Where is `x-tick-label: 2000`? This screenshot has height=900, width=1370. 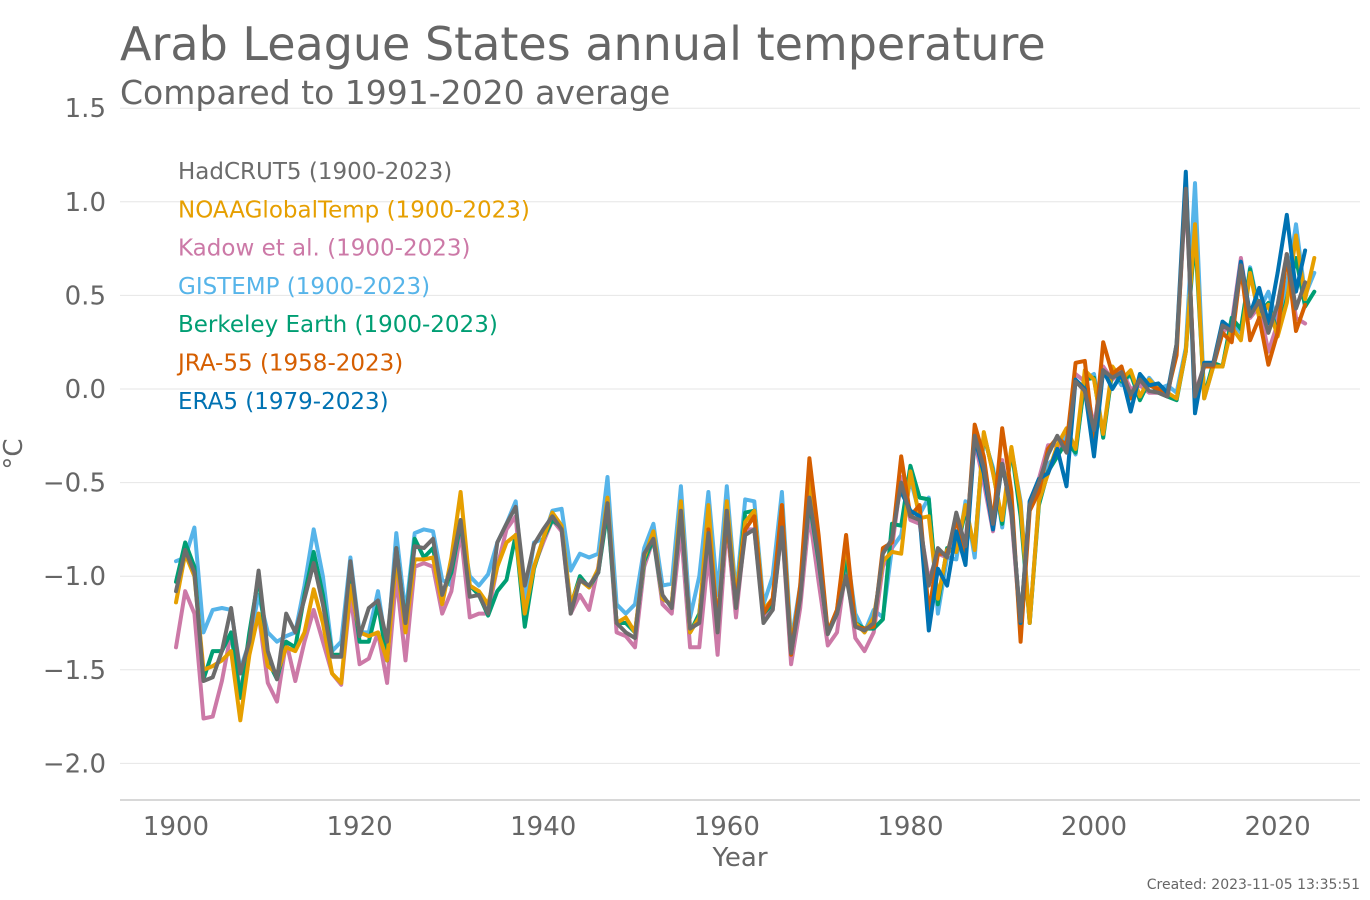
x-tick-label: 2000 is located at coordinates (1094, 827).